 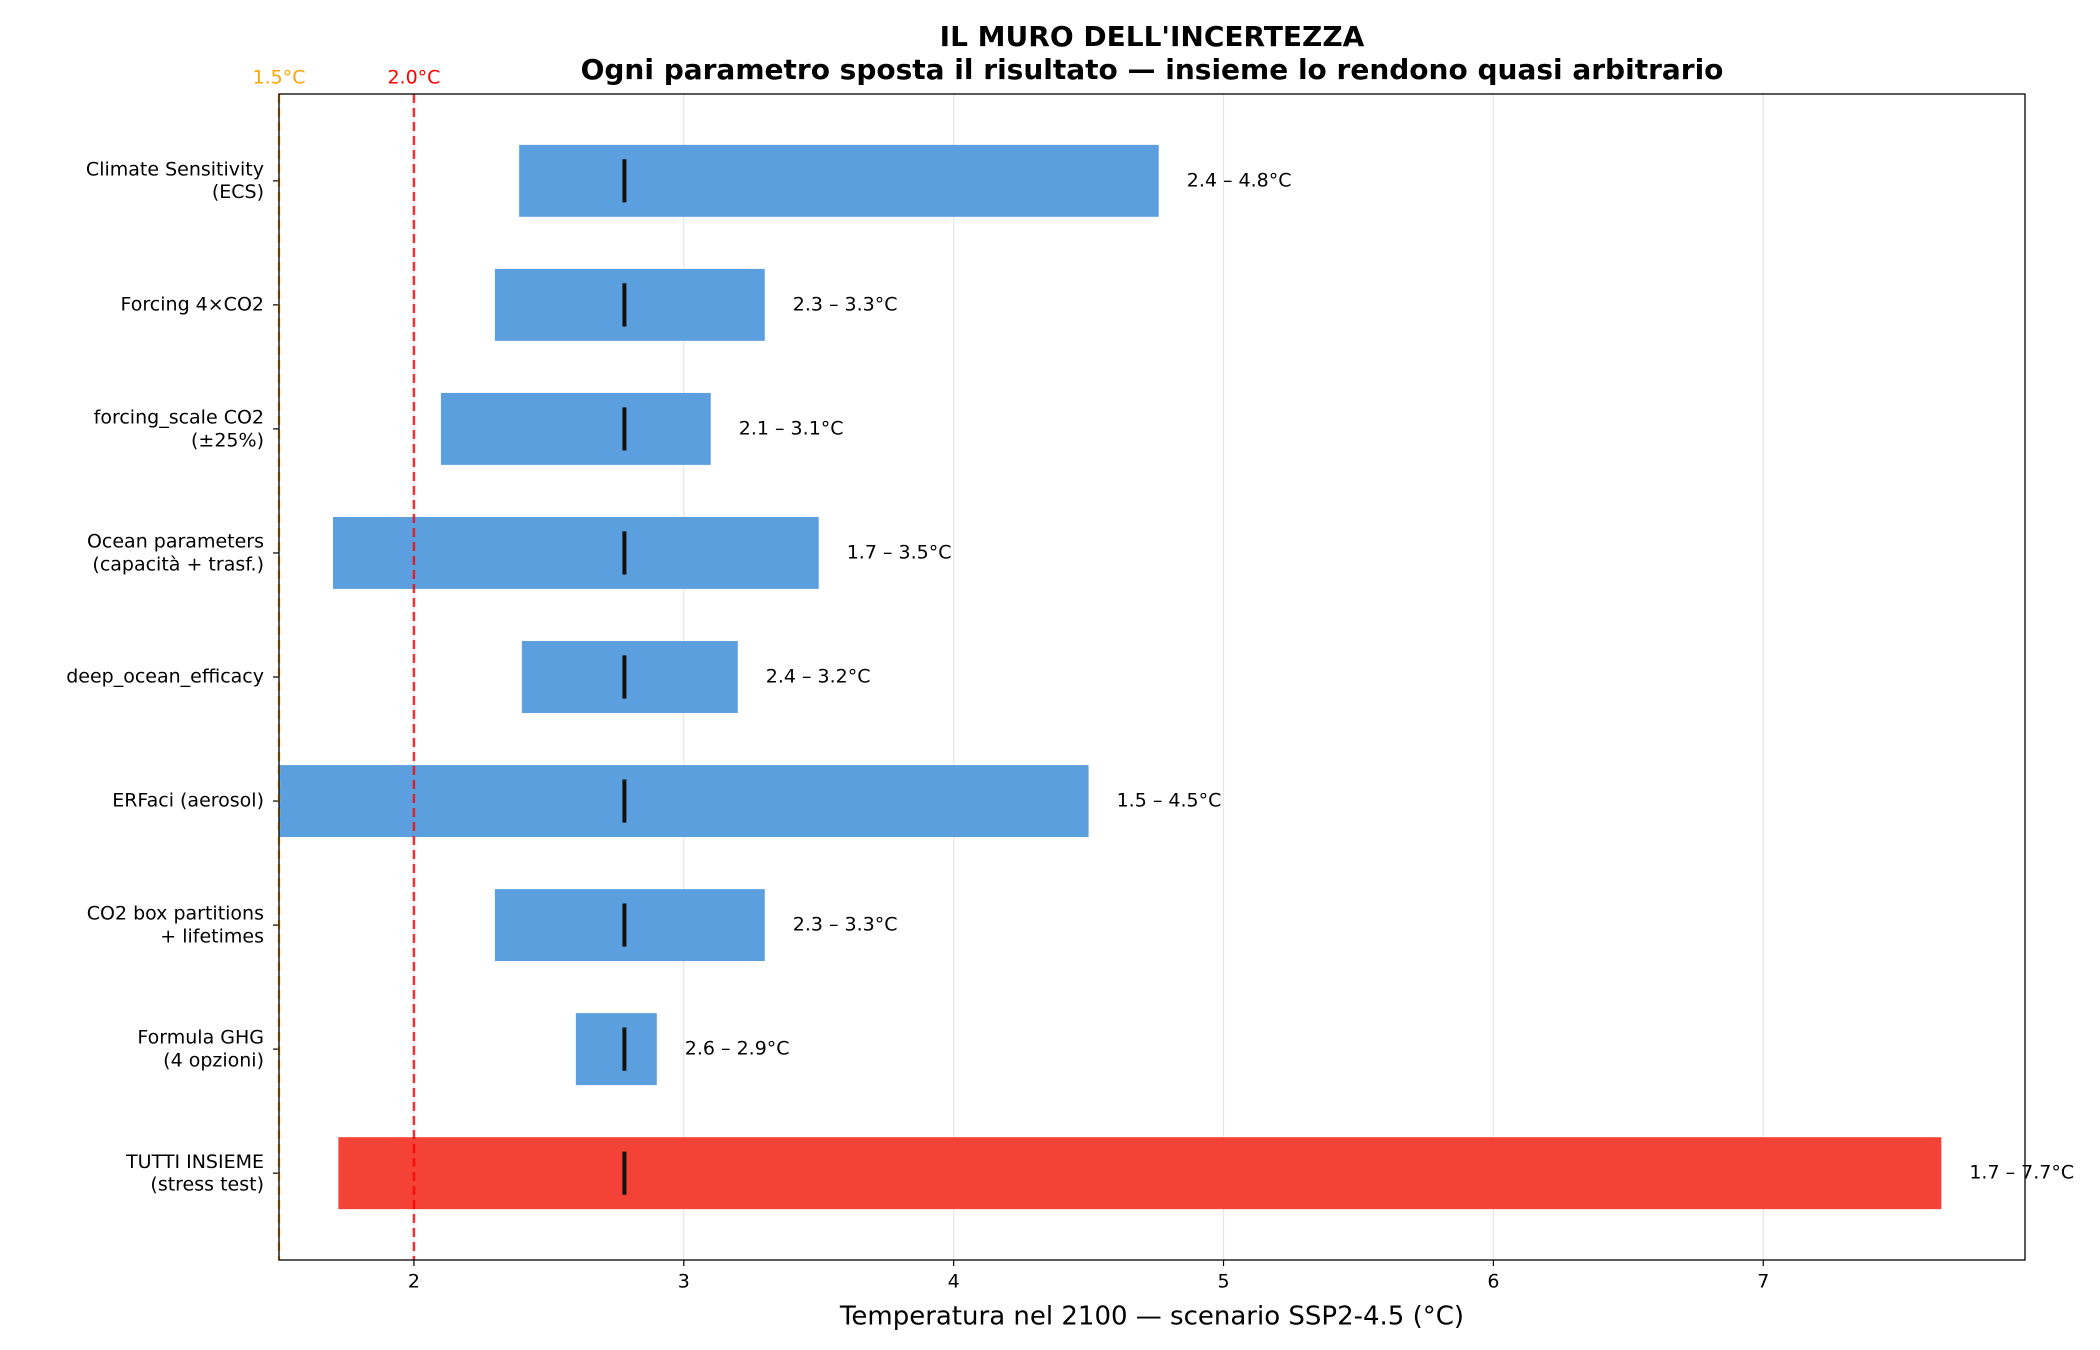 I want to click on reference-label: 1.5°C, so click(x=279, y=78).